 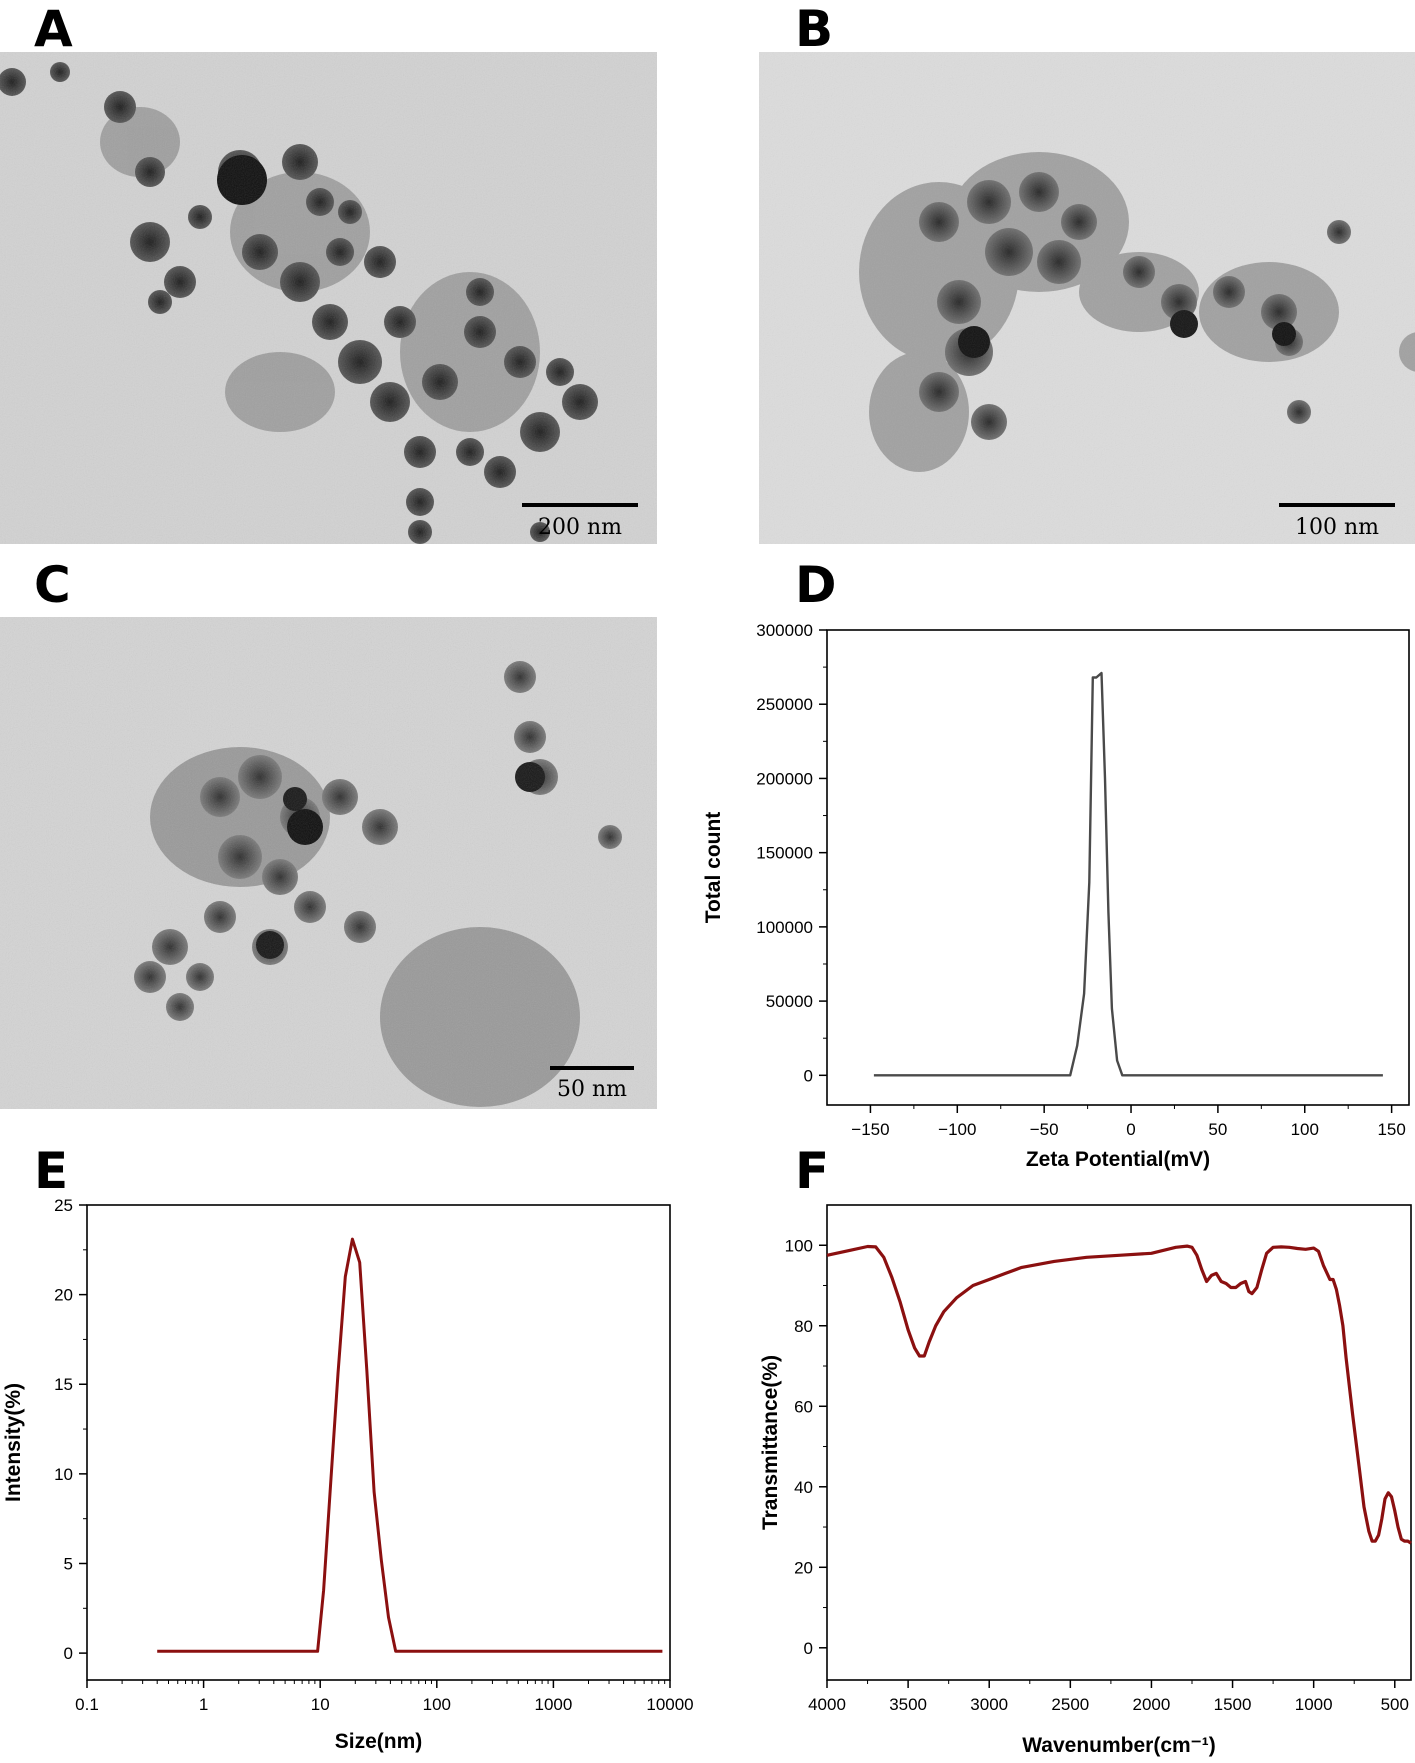 I want to click on scale-bar-label-c: 50 nm, so click(x=592, y=1089).